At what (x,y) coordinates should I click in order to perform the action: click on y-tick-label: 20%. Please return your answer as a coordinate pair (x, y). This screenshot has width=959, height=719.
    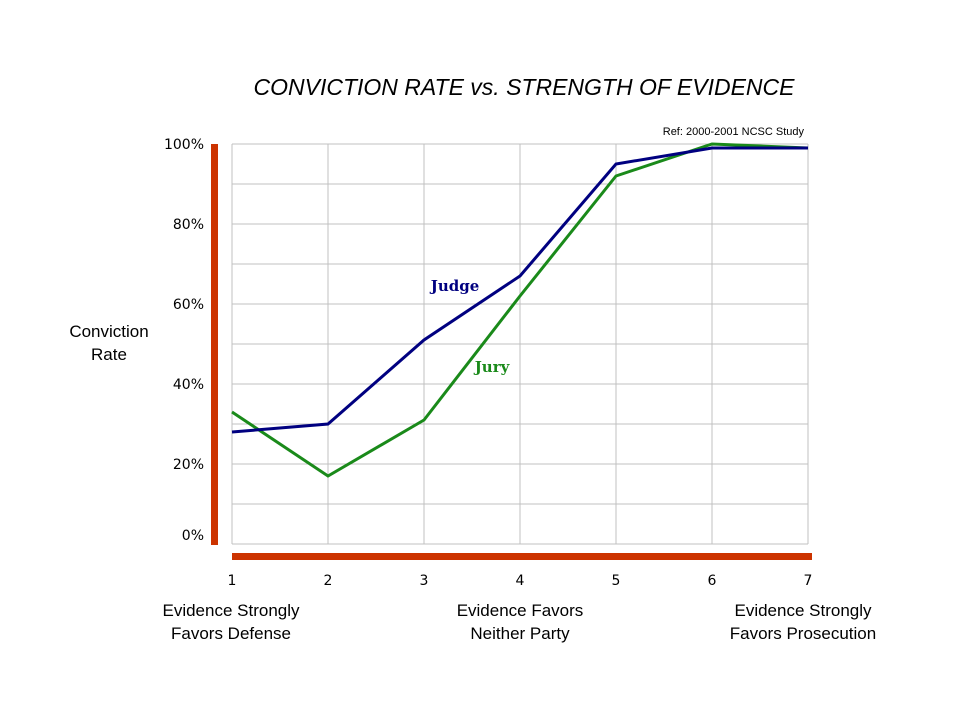
    Looking at the image, I should click on (188, 465).